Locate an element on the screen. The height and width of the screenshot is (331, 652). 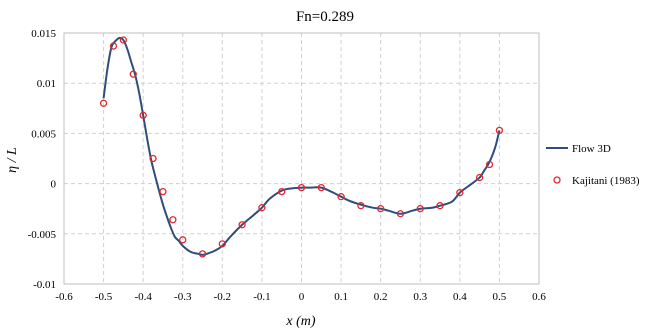
legend: Flow 3D Kajitani (1983) is located at coordinates (593, 165).